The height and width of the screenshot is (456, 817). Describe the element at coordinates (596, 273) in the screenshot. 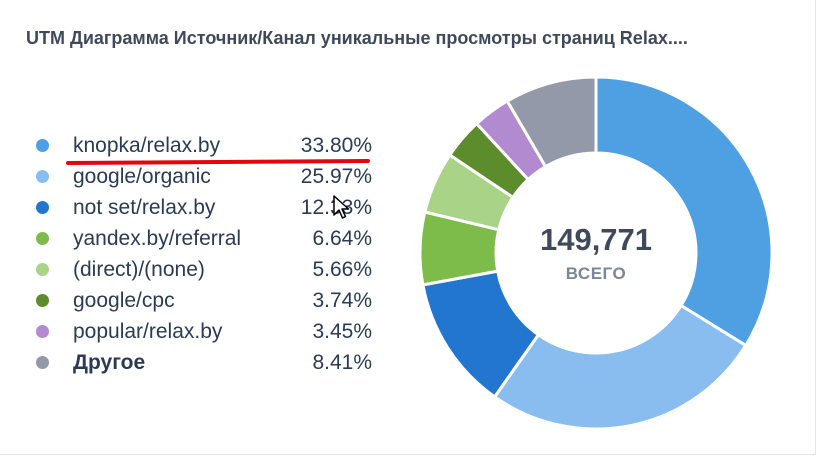

I see `total-label: ВСЕГО` at that location.